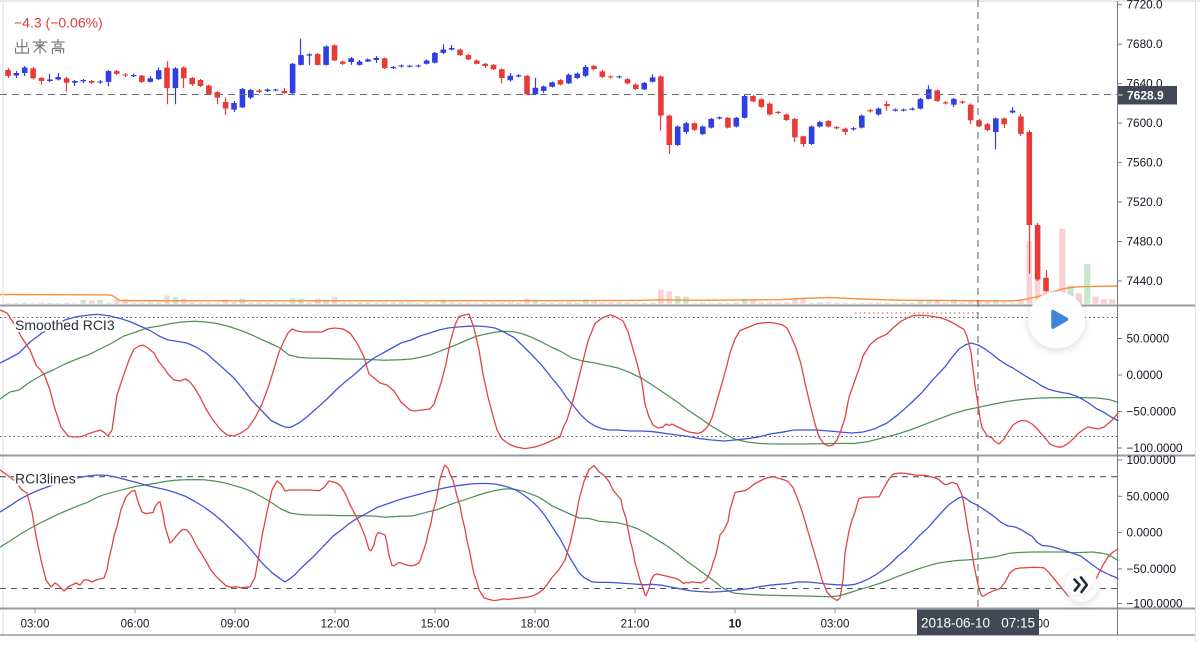  What do you see at coordinates (1145, 123) in the screenshot?
I see `svg-text: 7600.0` at bounding box center [1145, 123].